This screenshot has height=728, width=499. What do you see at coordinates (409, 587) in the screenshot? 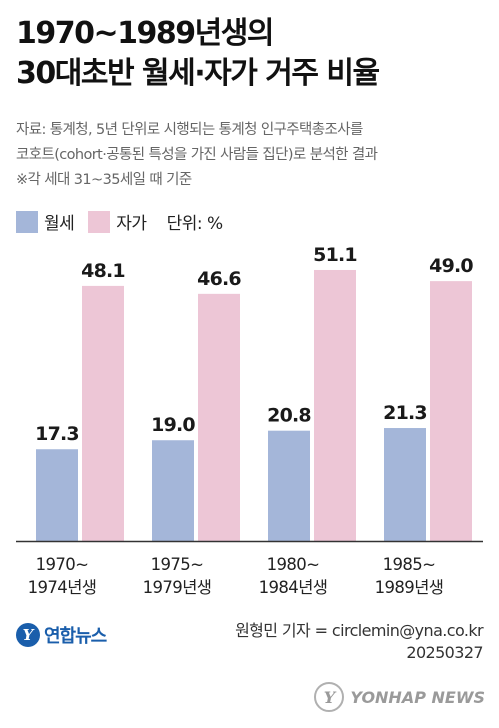
I see `category-label-4-line-2: 1989년생` at bounding box center [409, 587].